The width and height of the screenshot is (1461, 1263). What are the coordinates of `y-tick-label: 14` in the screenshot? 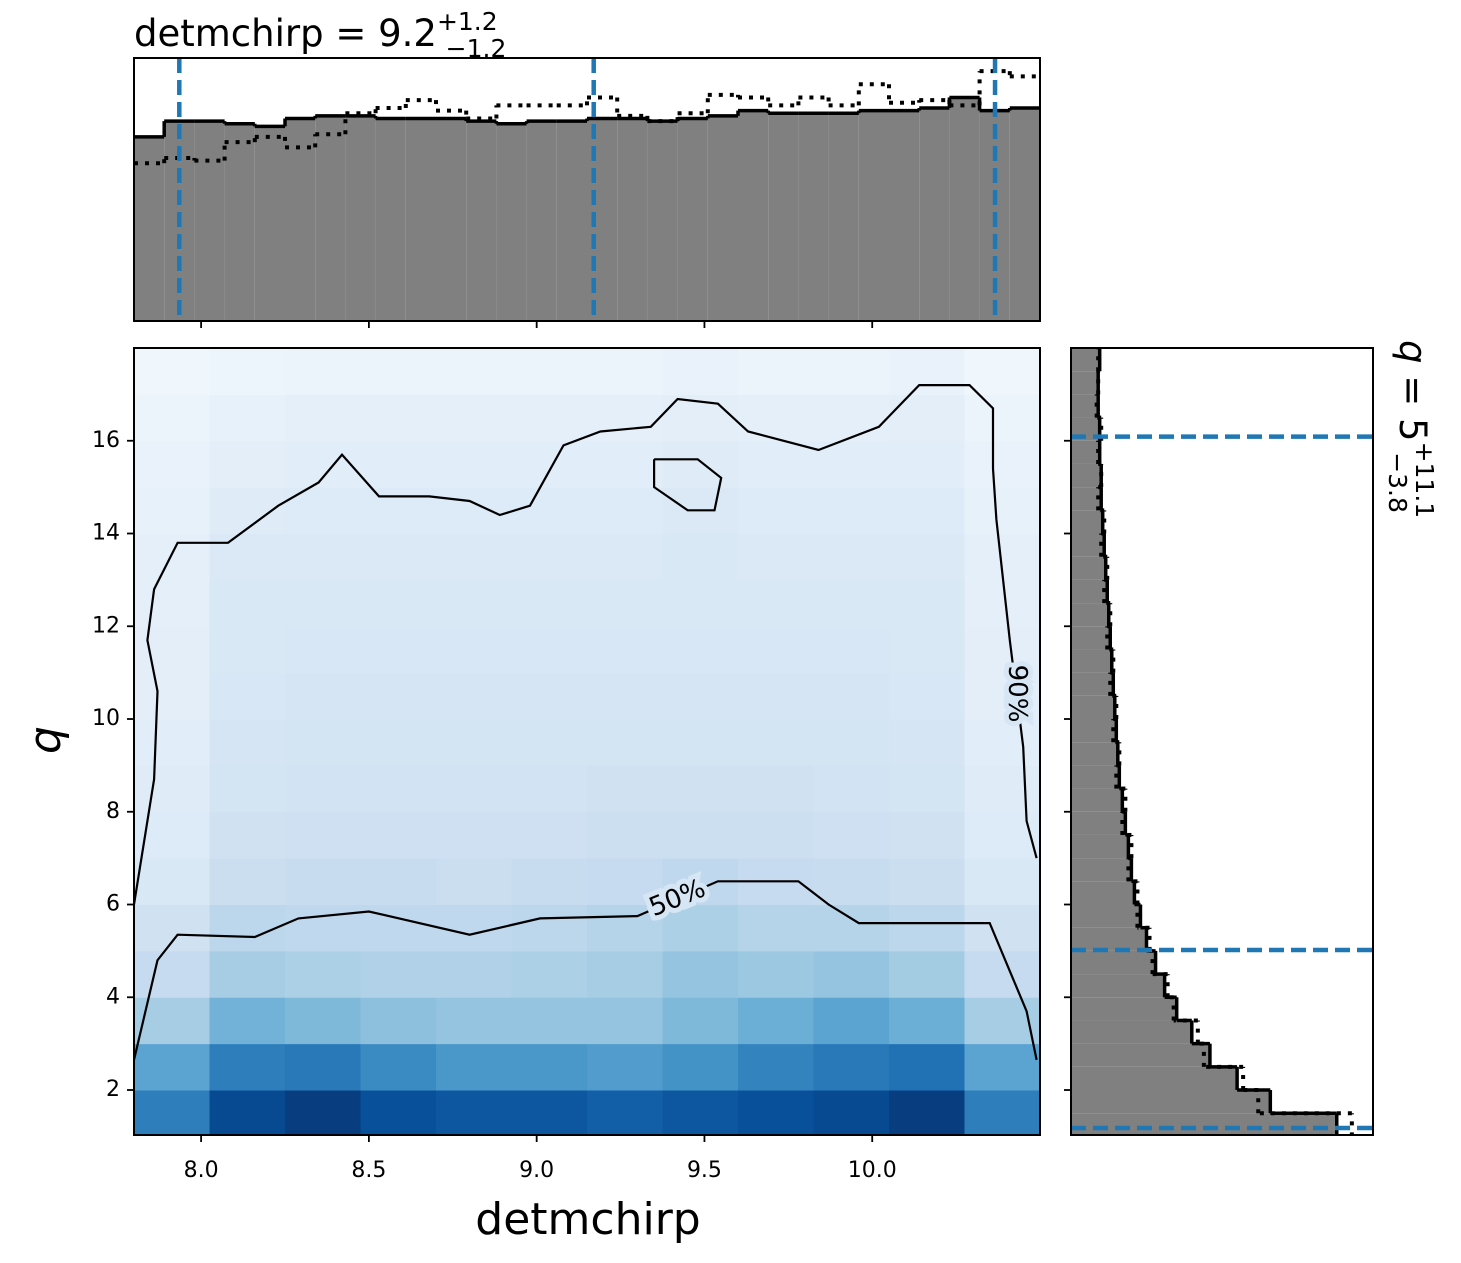 It's located at (106, 533).